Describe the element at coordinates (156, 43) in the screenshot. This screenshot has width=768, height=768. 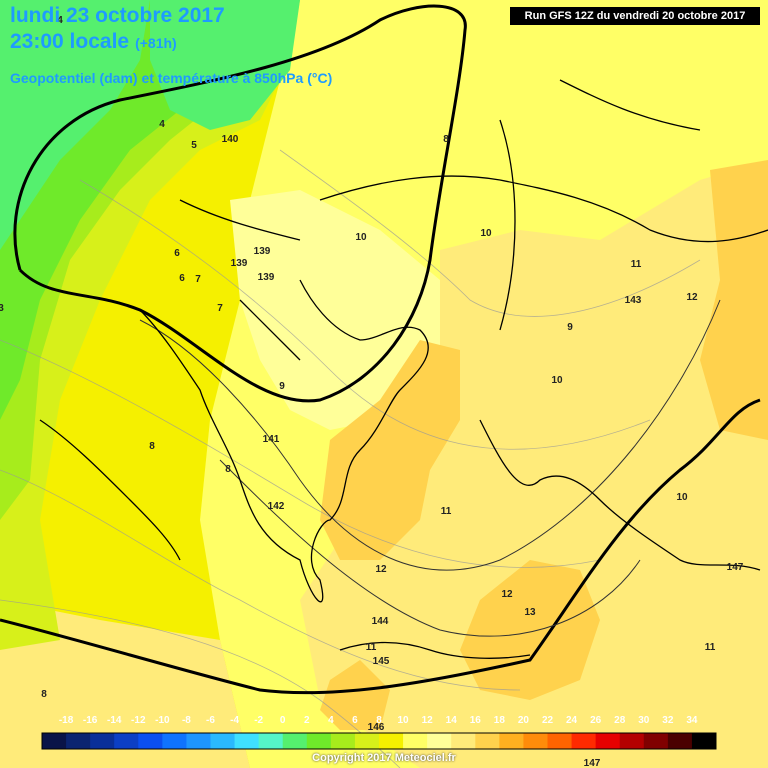
I see `title-lead: (+81h)` at that location.